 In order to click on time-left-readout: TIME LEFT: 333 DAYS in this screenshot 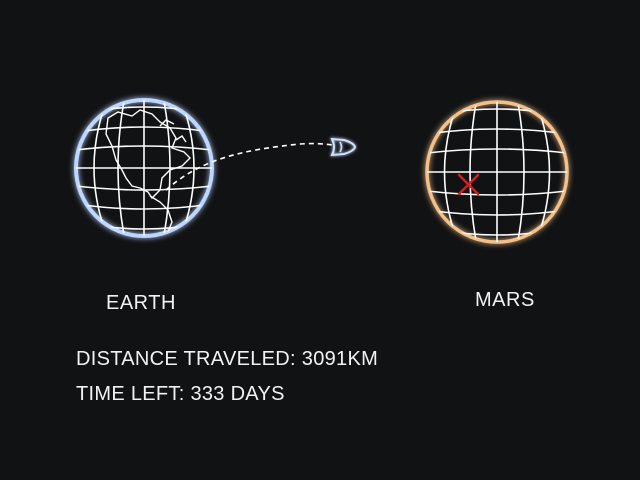, I will do `click(180, 394)`.